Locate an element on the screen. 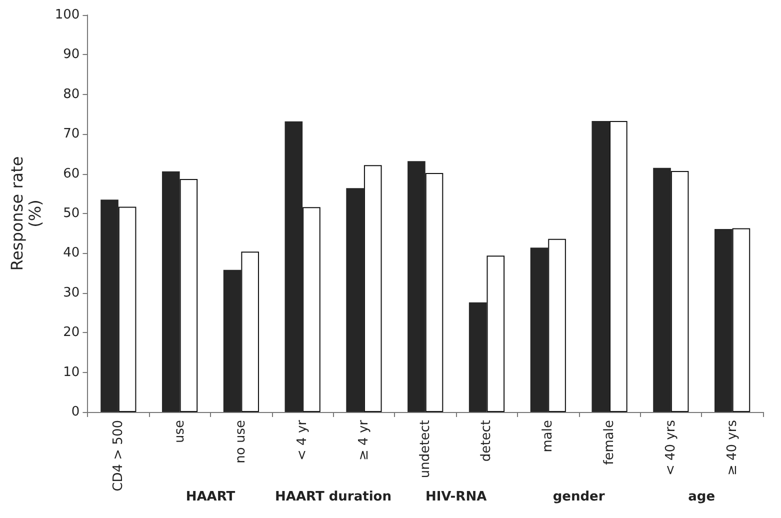 This screenshot has width=781, height=518. y-tick-label: 50 is located at coordinates (71, 213).